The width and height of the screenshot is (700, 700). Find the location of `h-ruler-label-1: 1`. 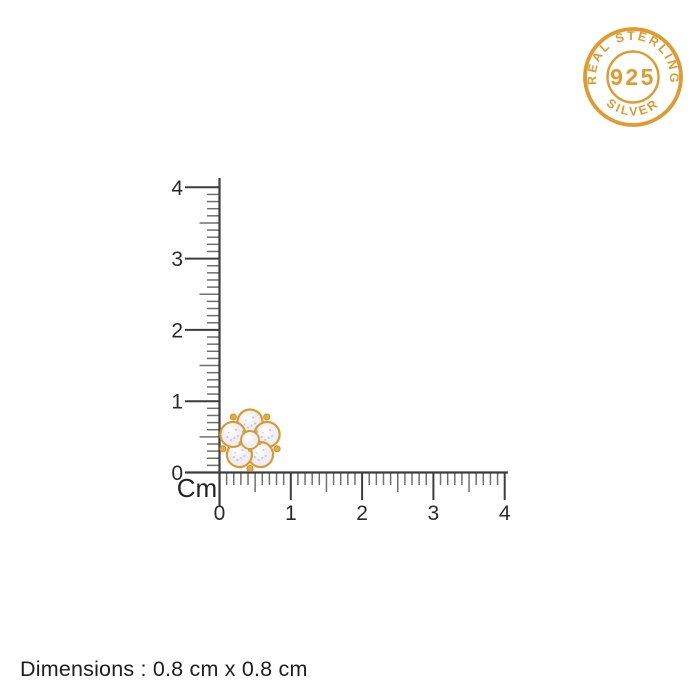

h-ruler-label-1: 1 is located at coordinates (291, 513).